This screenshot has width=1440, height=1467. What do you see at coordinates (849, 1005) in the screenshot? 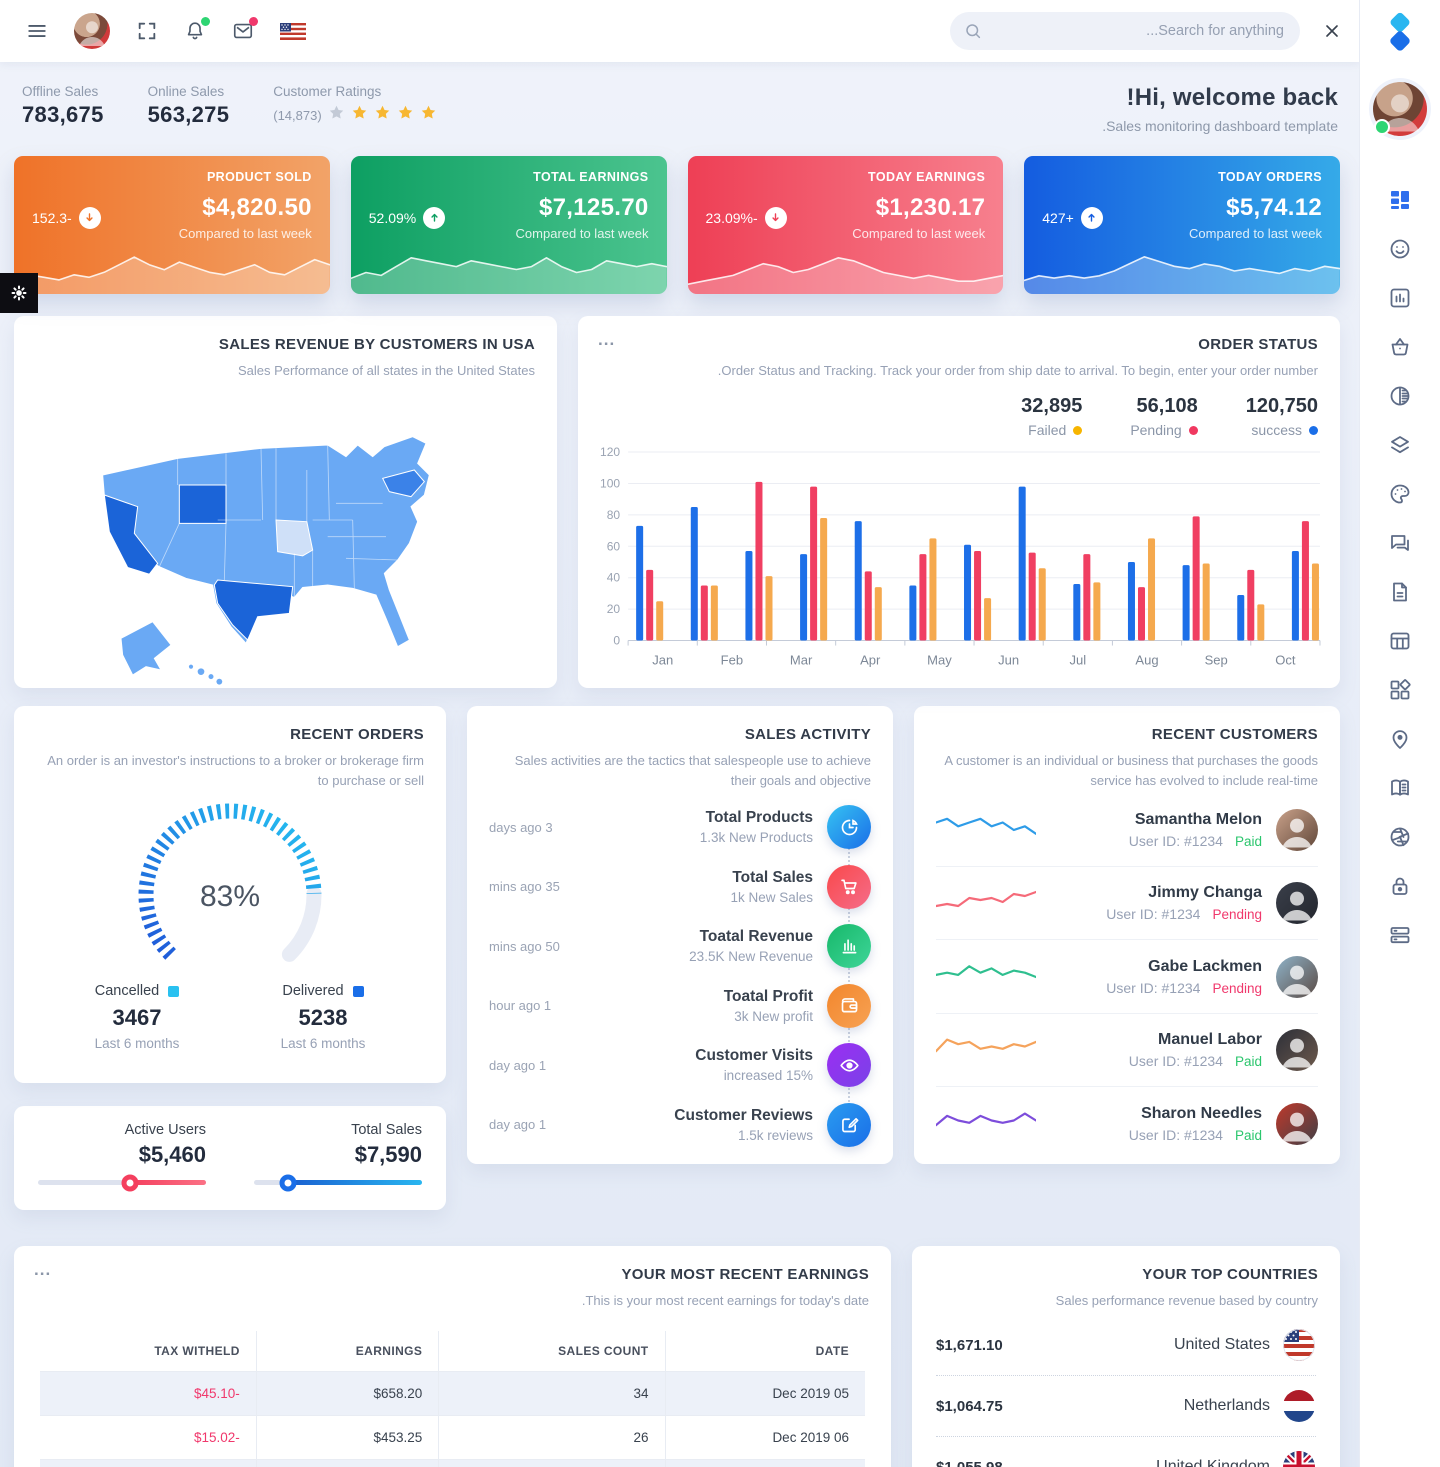
I see `wallet-icon` at bounding box center [849, 1005].